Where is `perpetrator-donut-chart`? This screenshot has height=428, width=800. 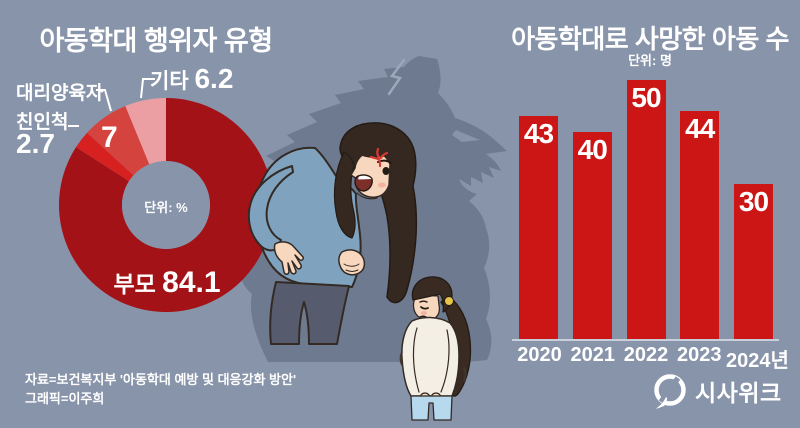 perpetrator-donut-chart is located at coordinates (166, 205).